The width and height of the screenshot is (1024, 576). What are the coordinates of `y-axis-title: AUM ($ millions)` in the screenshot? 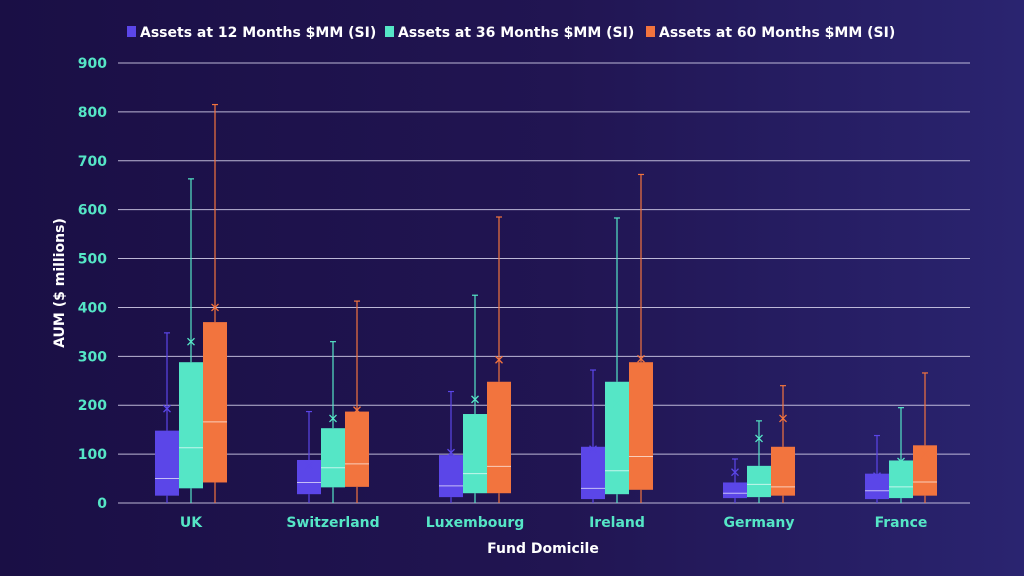 It's located at (60, 283).